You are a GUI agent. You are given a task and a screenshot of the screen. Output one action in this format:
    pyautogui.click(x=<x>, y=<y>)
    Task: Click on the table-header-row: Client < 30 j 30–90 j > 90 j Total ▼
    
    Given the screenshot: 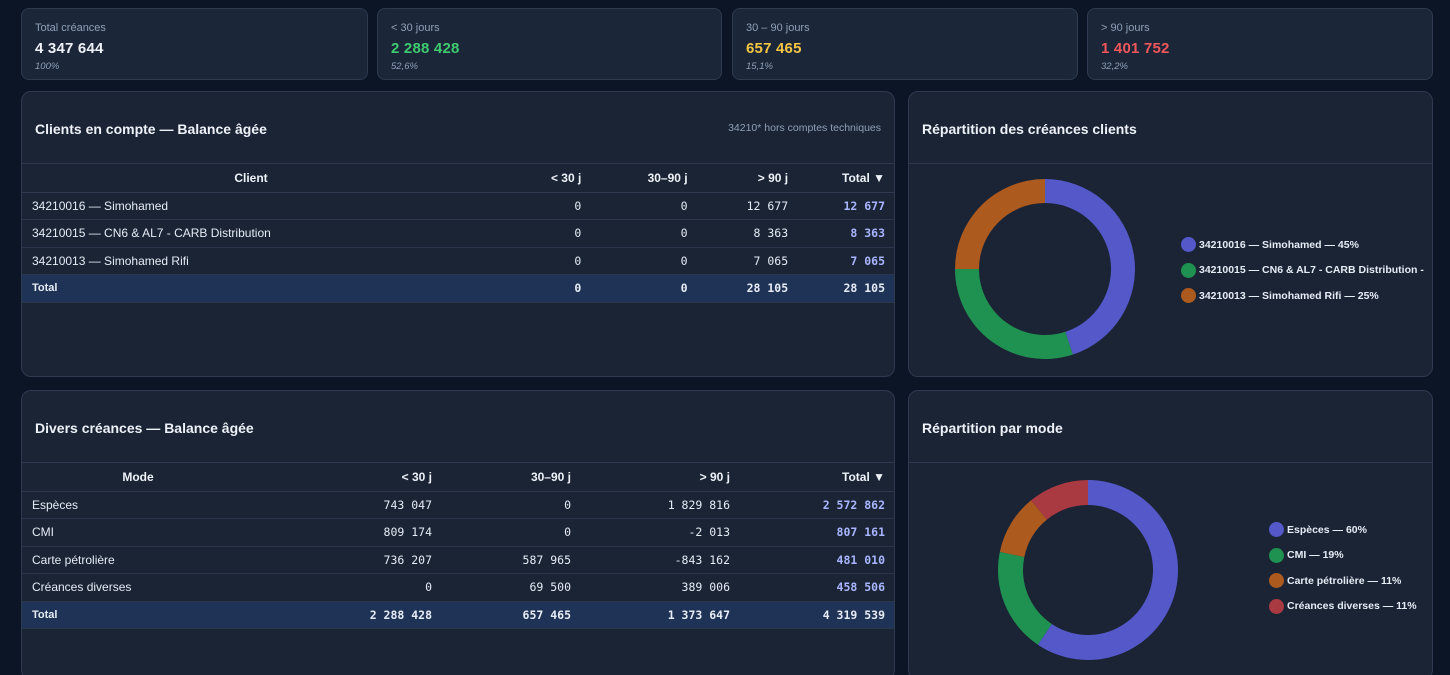 What is the action you would take?
    pyautogui.click(x=458, y=178)
    